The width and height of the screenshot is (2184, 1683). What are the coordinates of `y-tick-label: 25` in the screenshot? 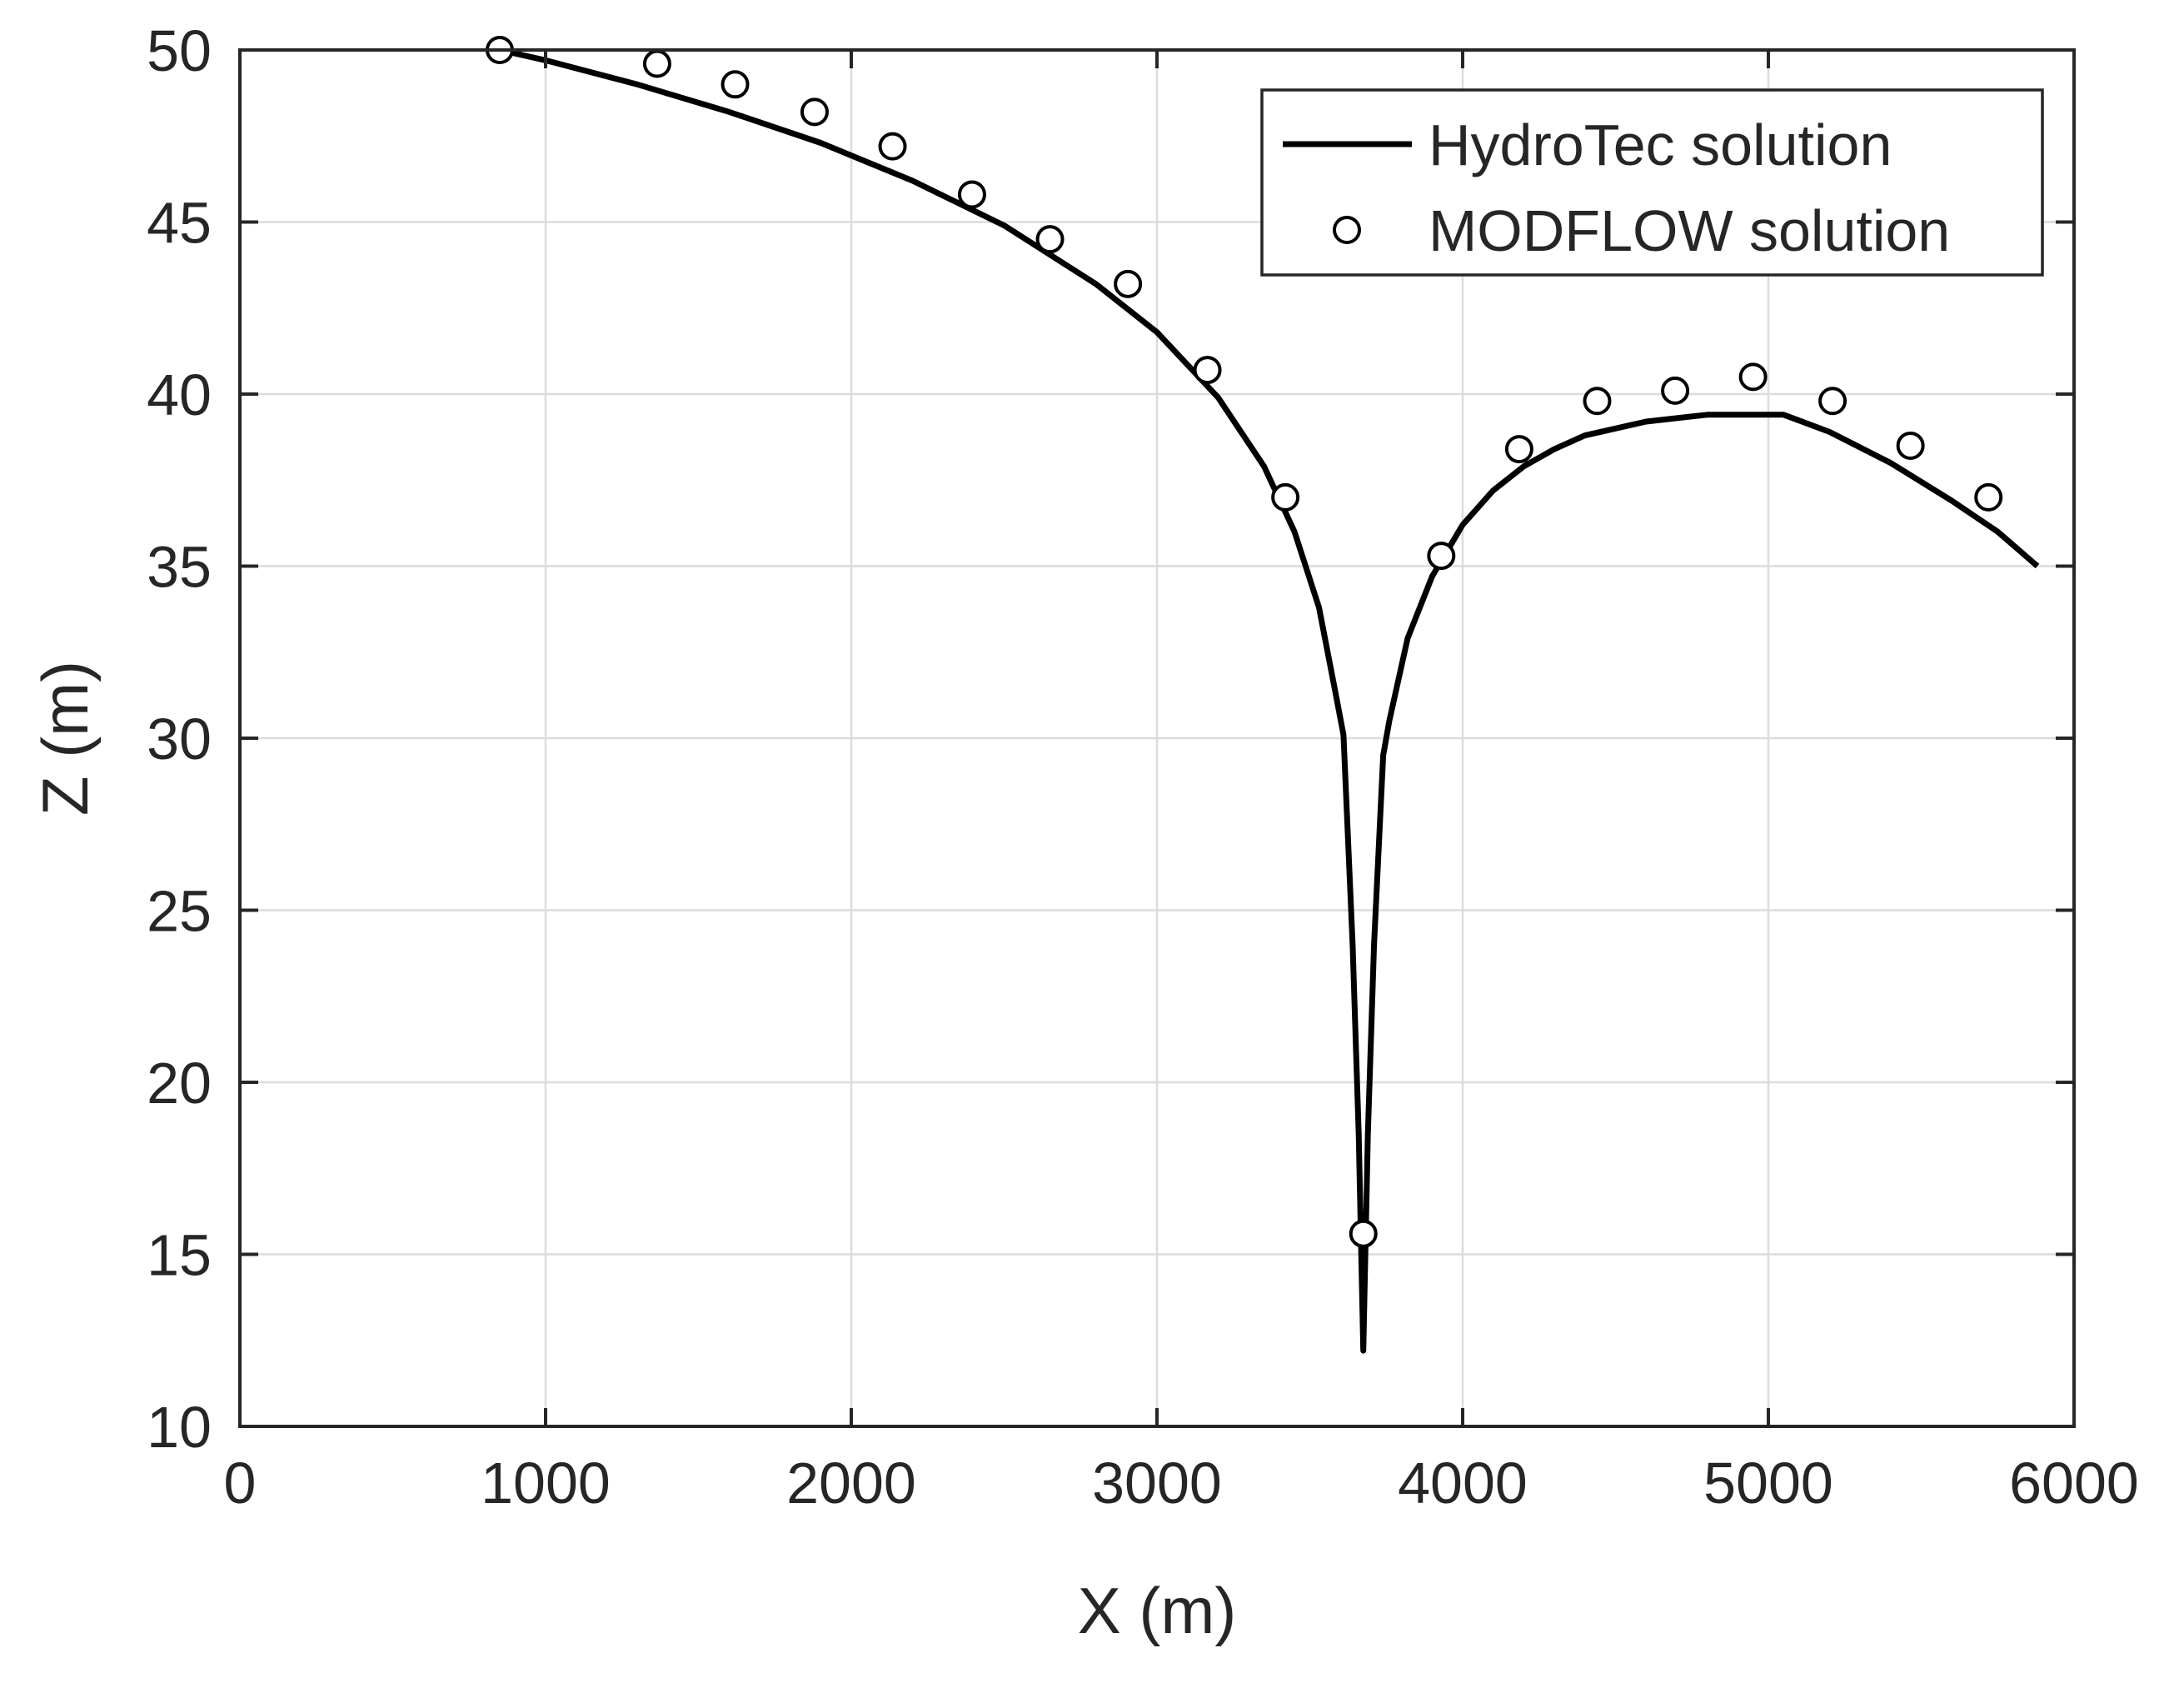 It's located at (179, 911).